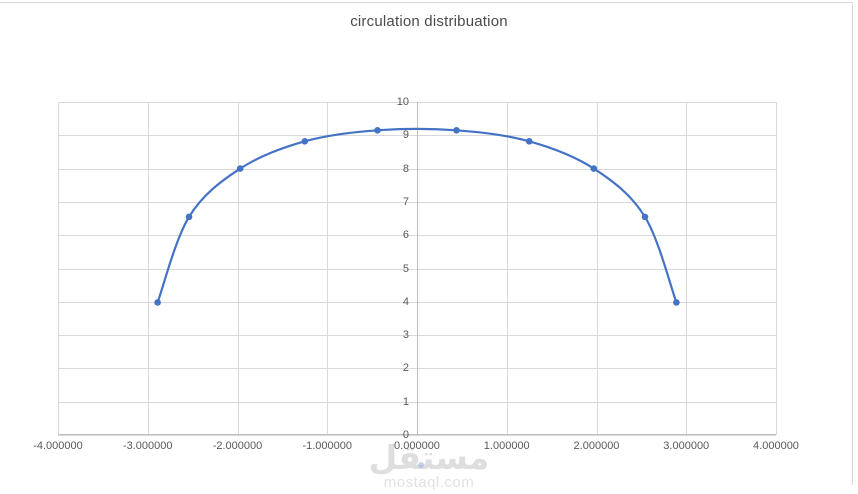  Describe the element at coordinates (327, 446) in the screenshot. I see `x-axis-tick-label: -1.000000` at that location.